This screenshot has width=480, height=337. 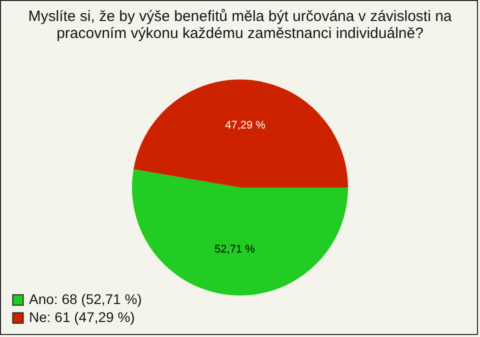 What do you see at coordinates (85, 299) in the screenshot?
I see `legend-label: Ano: 68 (52,71 %)` at bounding box center [85, 299].